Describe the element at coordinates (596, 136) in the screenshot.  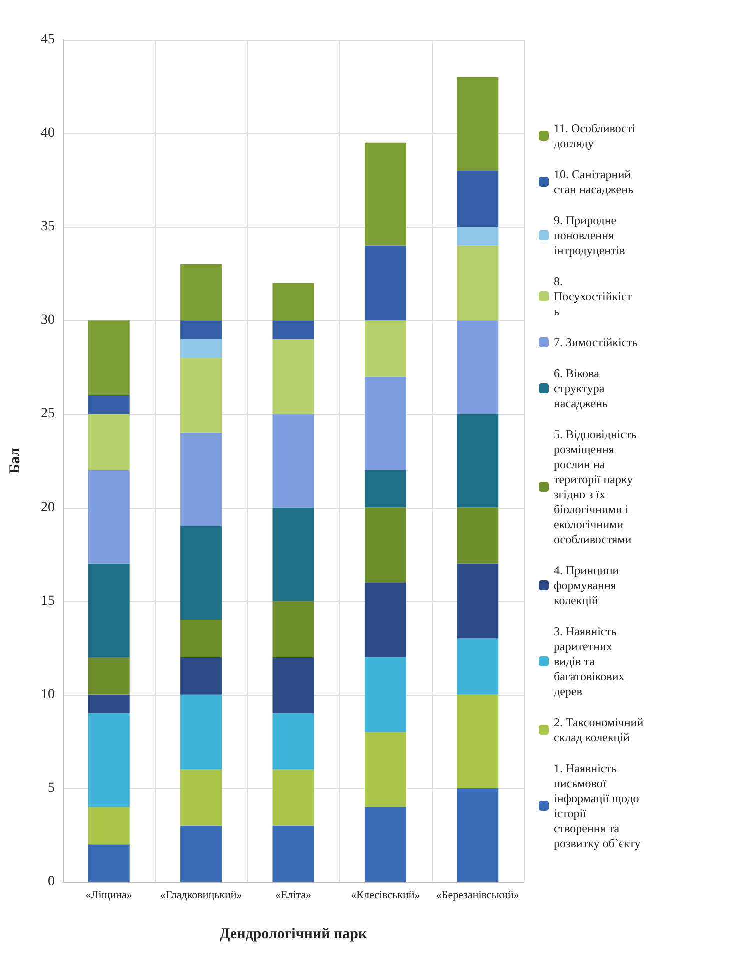
I see `legend-label: 11. Особливості догляду` at that location.